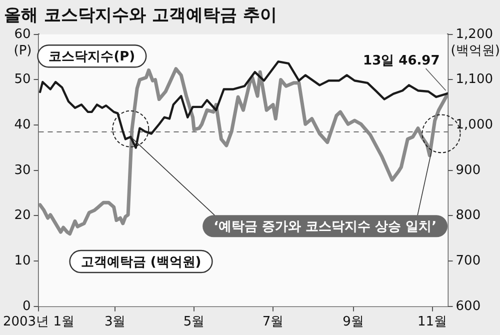 The width and height of the screenshot is (500, 335). Describe the element at coordinates (475, 50) in the screenshot. I see `y2-axis-title: (백억원)` at that location.